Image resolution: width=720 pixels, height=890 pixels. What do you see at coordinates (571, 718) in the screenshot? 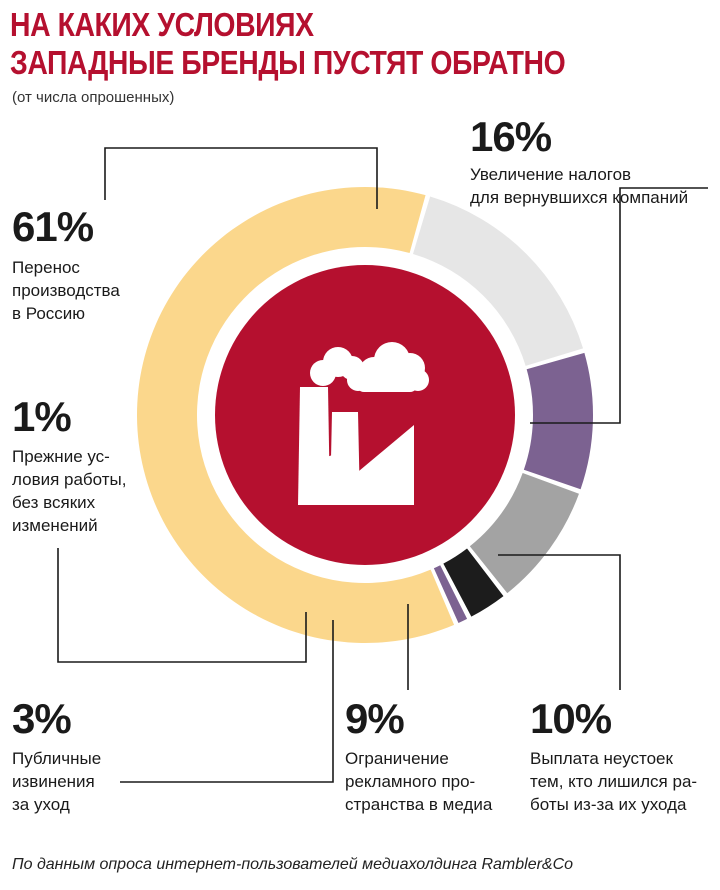
I see `pct-label-penalties: 10%` at bounding box center [571, 718].